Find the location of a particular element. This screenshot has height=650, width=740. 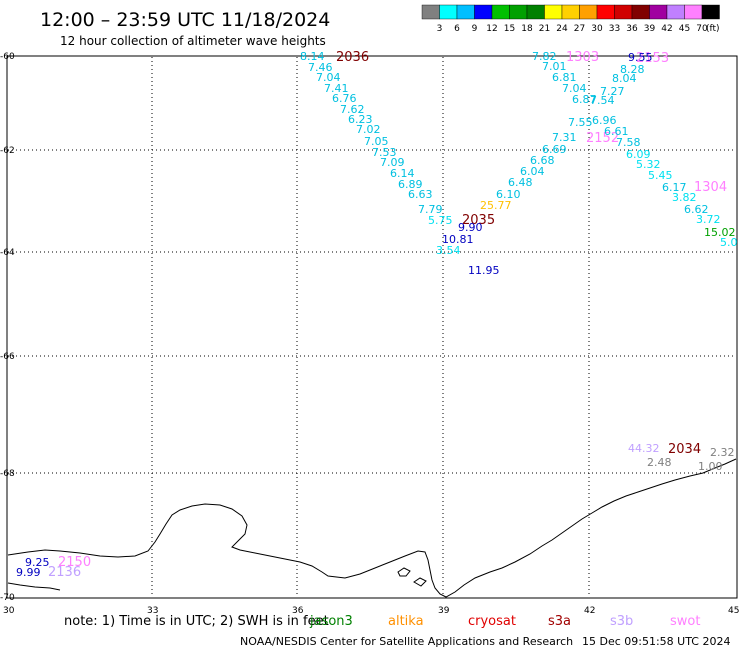

lon-tick-30: 30 is located at coordinates (9, 611).